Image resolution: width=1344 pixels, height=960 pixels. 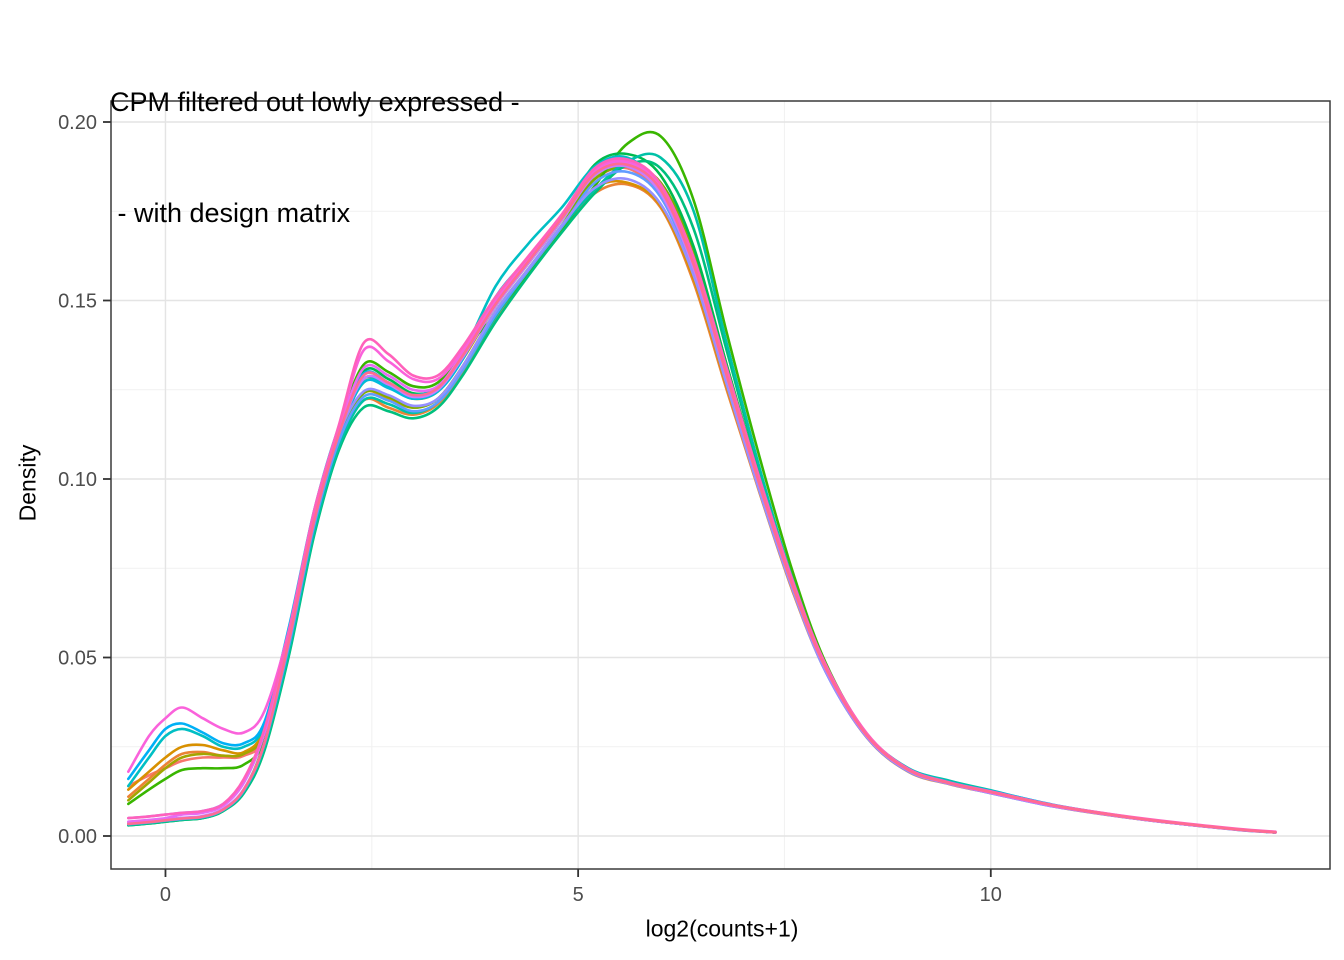 I want to click on x-axis-title: log2(counts+1), so click(x=722, y=928).